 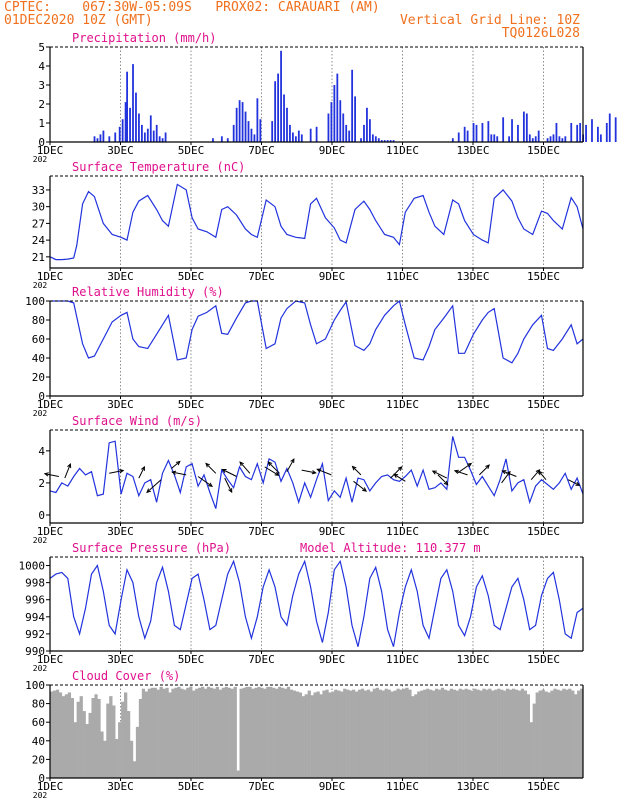 I want to click on panel-3-ytick-label: 40, so click(x=38, y=358).